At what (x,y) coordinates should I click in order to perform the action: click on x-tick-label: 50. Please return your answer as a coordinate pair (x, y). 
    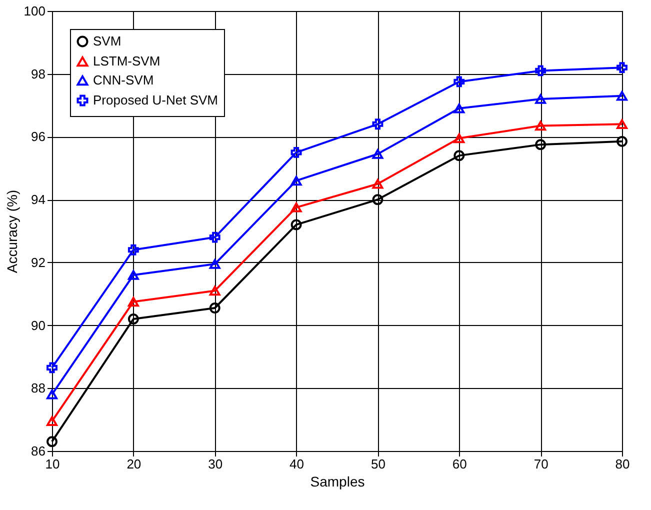
    Looking at the image, I should click on (378, 464).